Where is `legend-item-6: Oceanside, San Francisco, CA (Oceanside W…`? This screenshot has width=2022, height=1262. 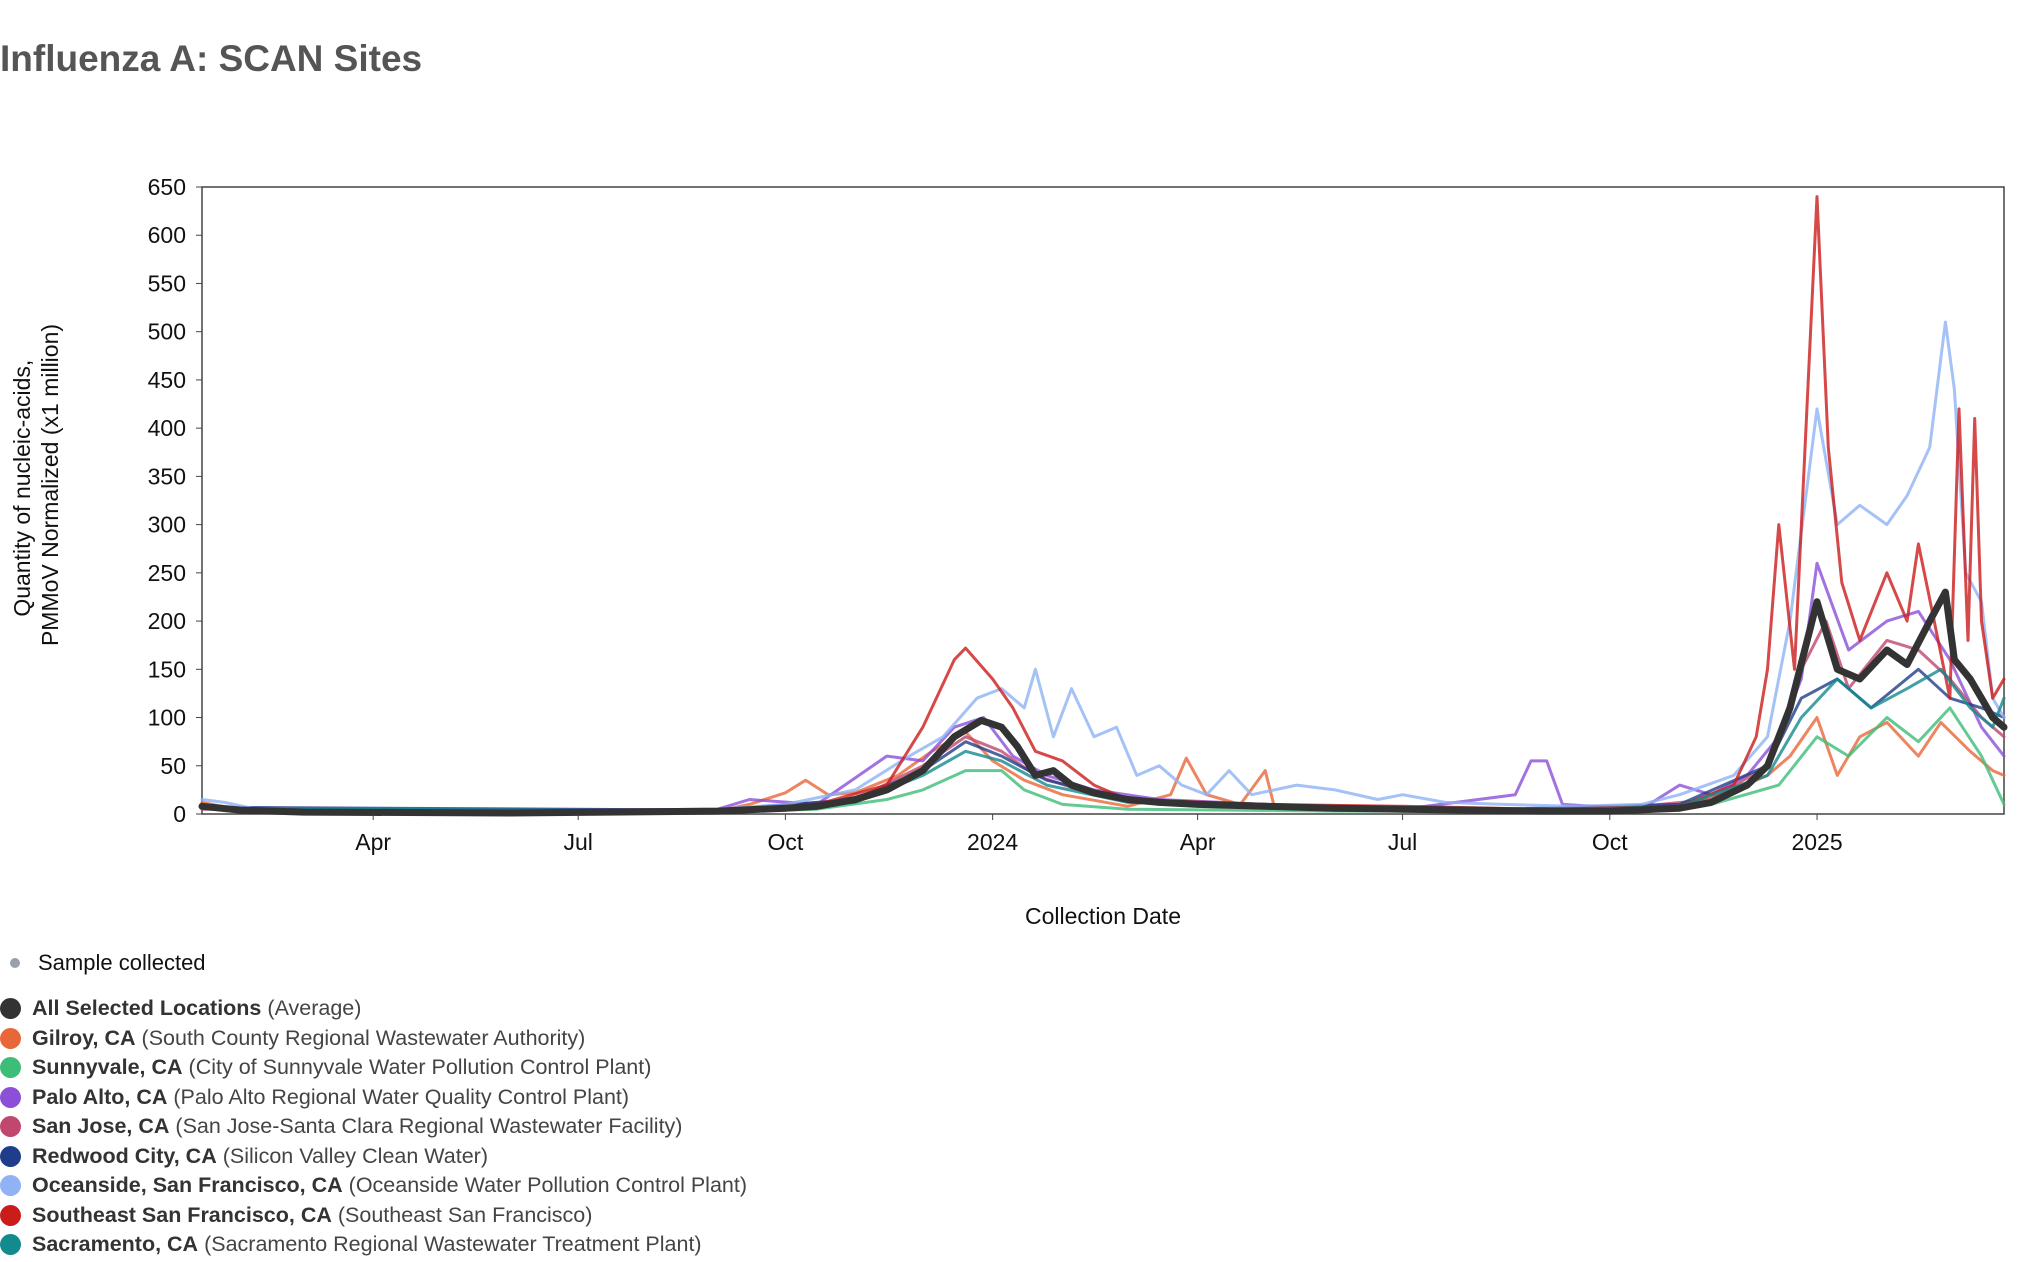 legend-item-6: Oceanside, San Francisco, CA (Oceanside W… is located at coordinates (373, 1186).